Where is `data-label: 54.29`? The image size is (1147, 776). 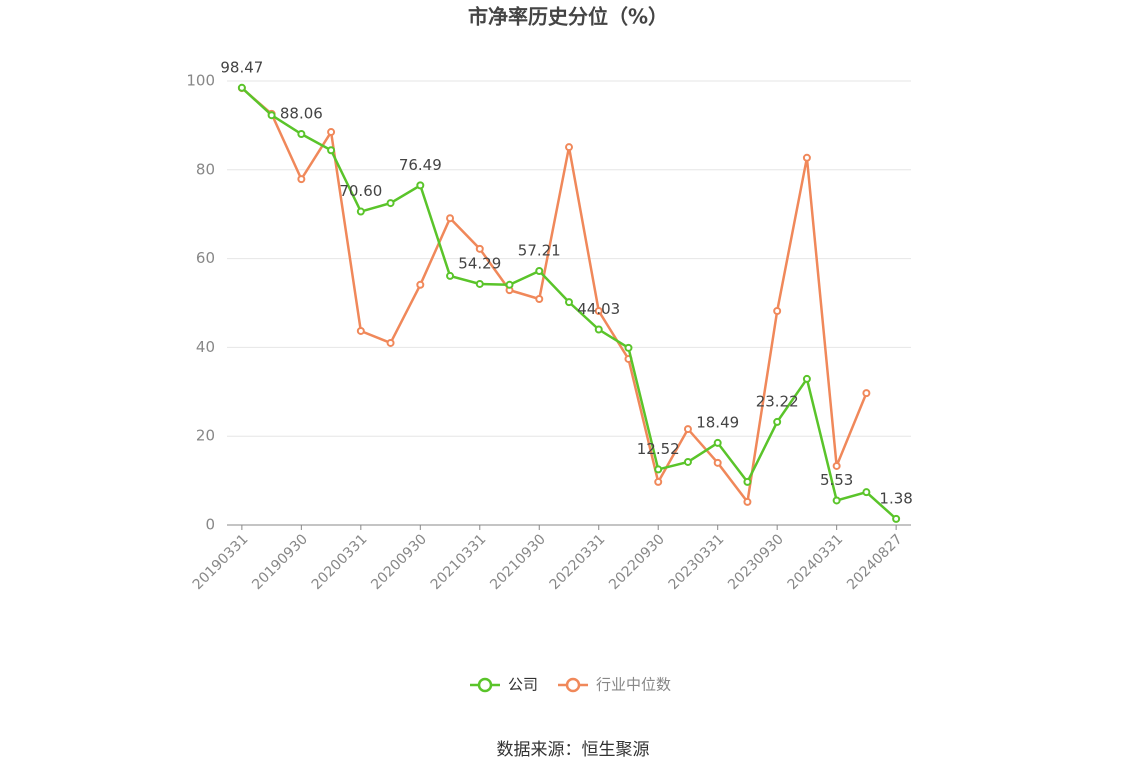
data-label: 54.29 is located at coordinates (479, 263).